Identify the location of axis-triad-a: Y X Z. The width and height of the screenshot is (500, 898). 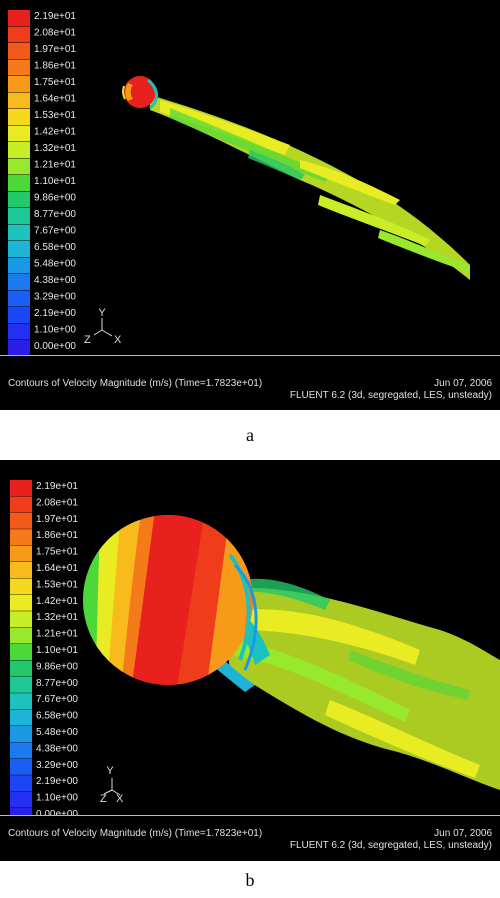
(103, 326).